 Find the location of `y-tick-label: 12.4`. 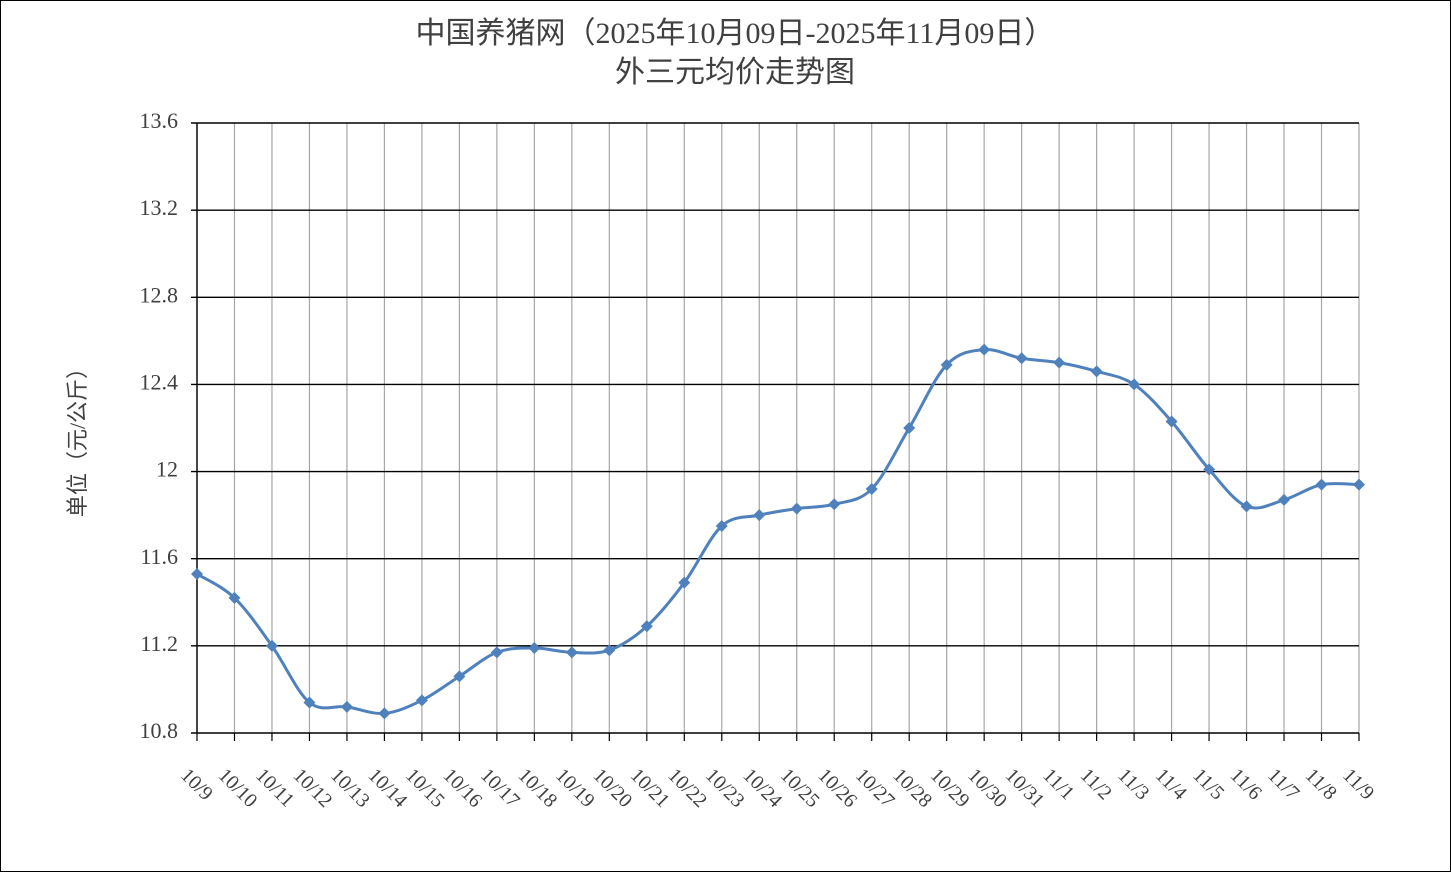

y-tick-label: 12.4 is located at coordinates (159, 381).